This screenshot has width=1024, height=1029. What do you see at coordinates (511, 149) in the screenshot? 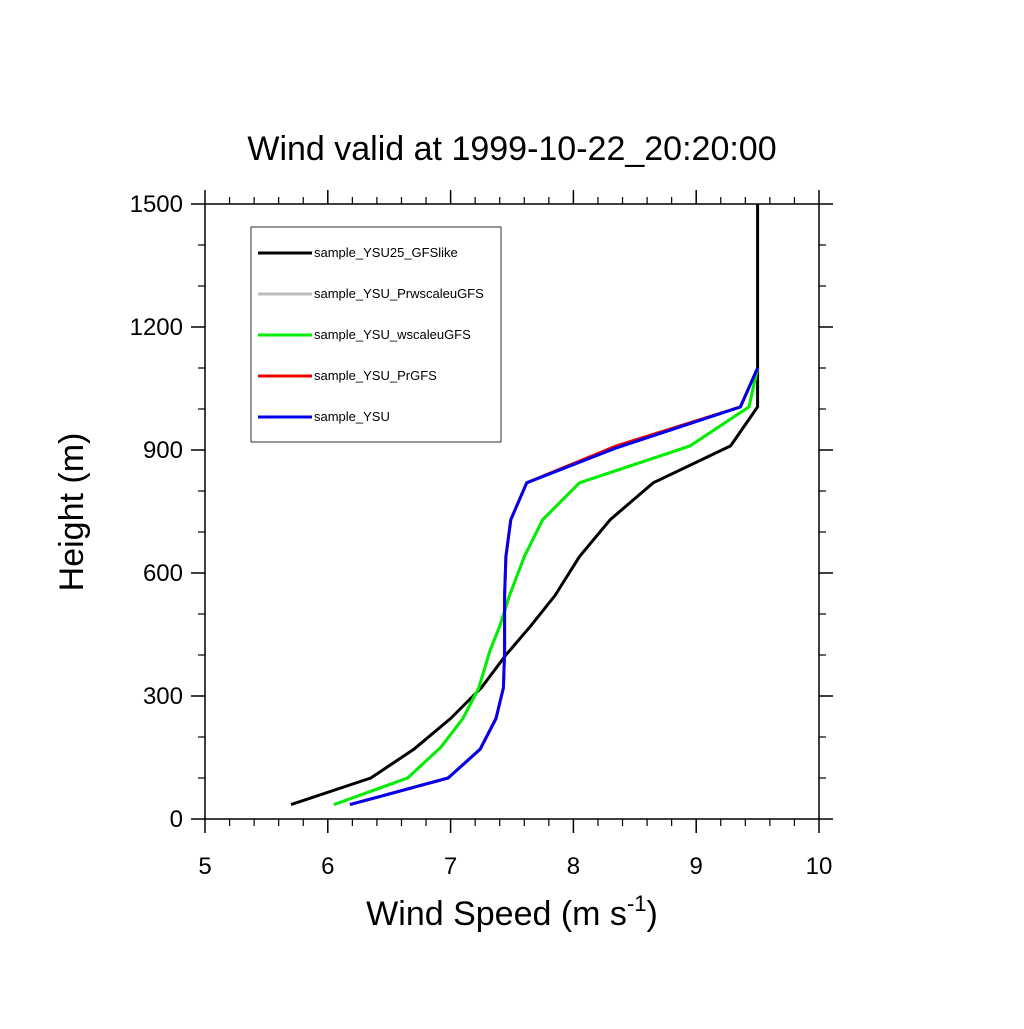
I see `chart-title: Wind valid at 1999-10-22_20:20:00` at bounding box center [511, 149].